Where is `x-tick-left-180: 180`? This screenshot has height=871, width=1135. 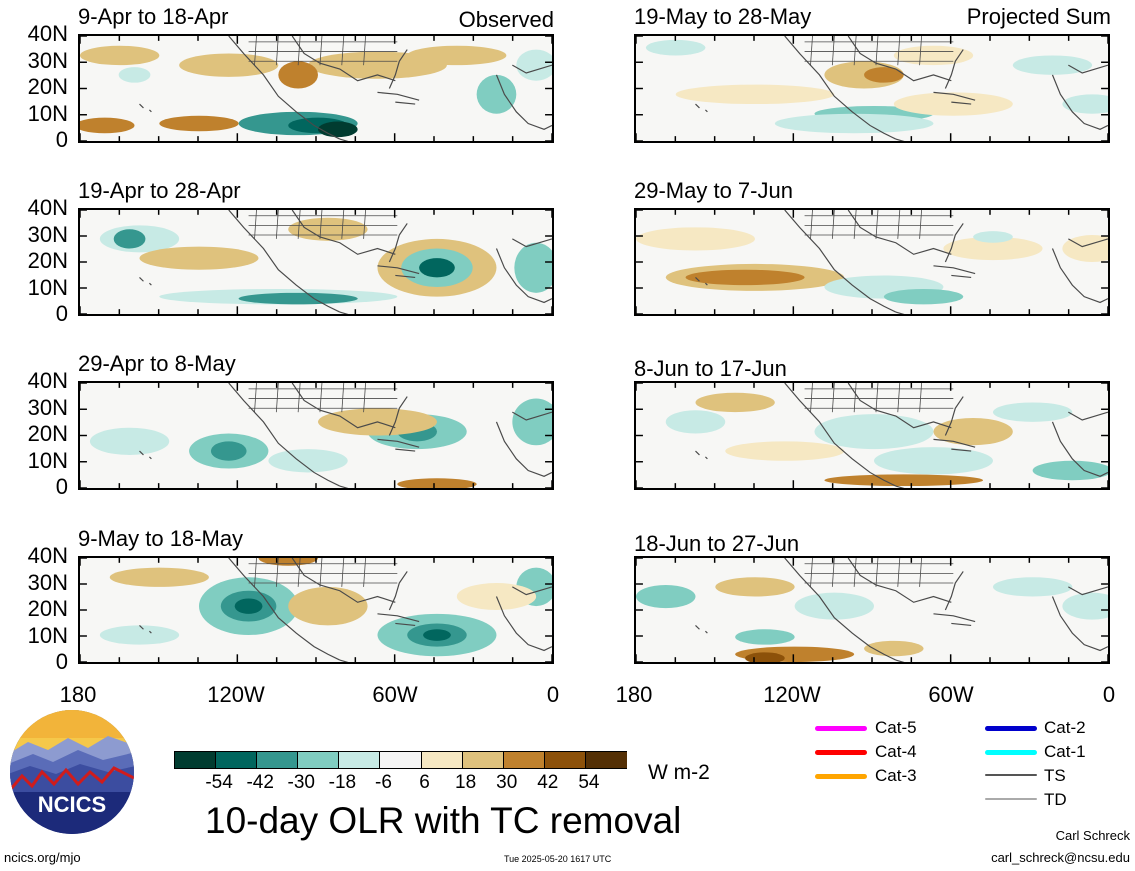
x-tick-left-180: 180 is located at coordinates (78, 694).